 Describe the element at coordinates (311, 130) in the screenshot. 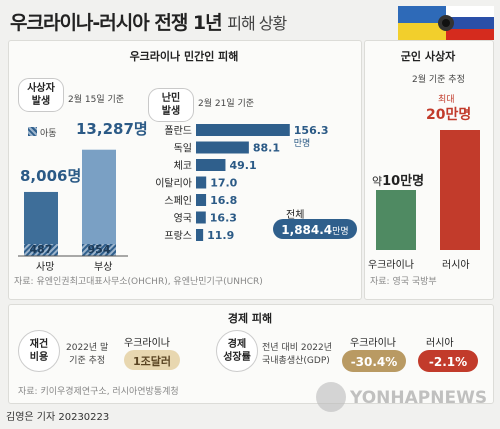

I see `refugee-value-0: 156.3` at that location.